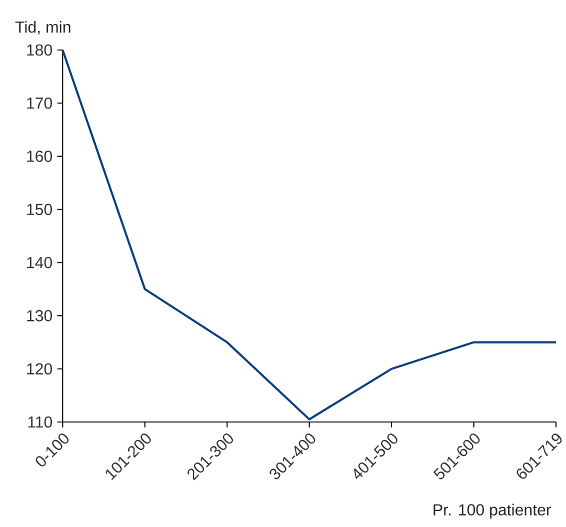 Image resolution: width=566 pixels, height=527 pixels. I want to click on y-tick-label: 120, so click(39, 369).